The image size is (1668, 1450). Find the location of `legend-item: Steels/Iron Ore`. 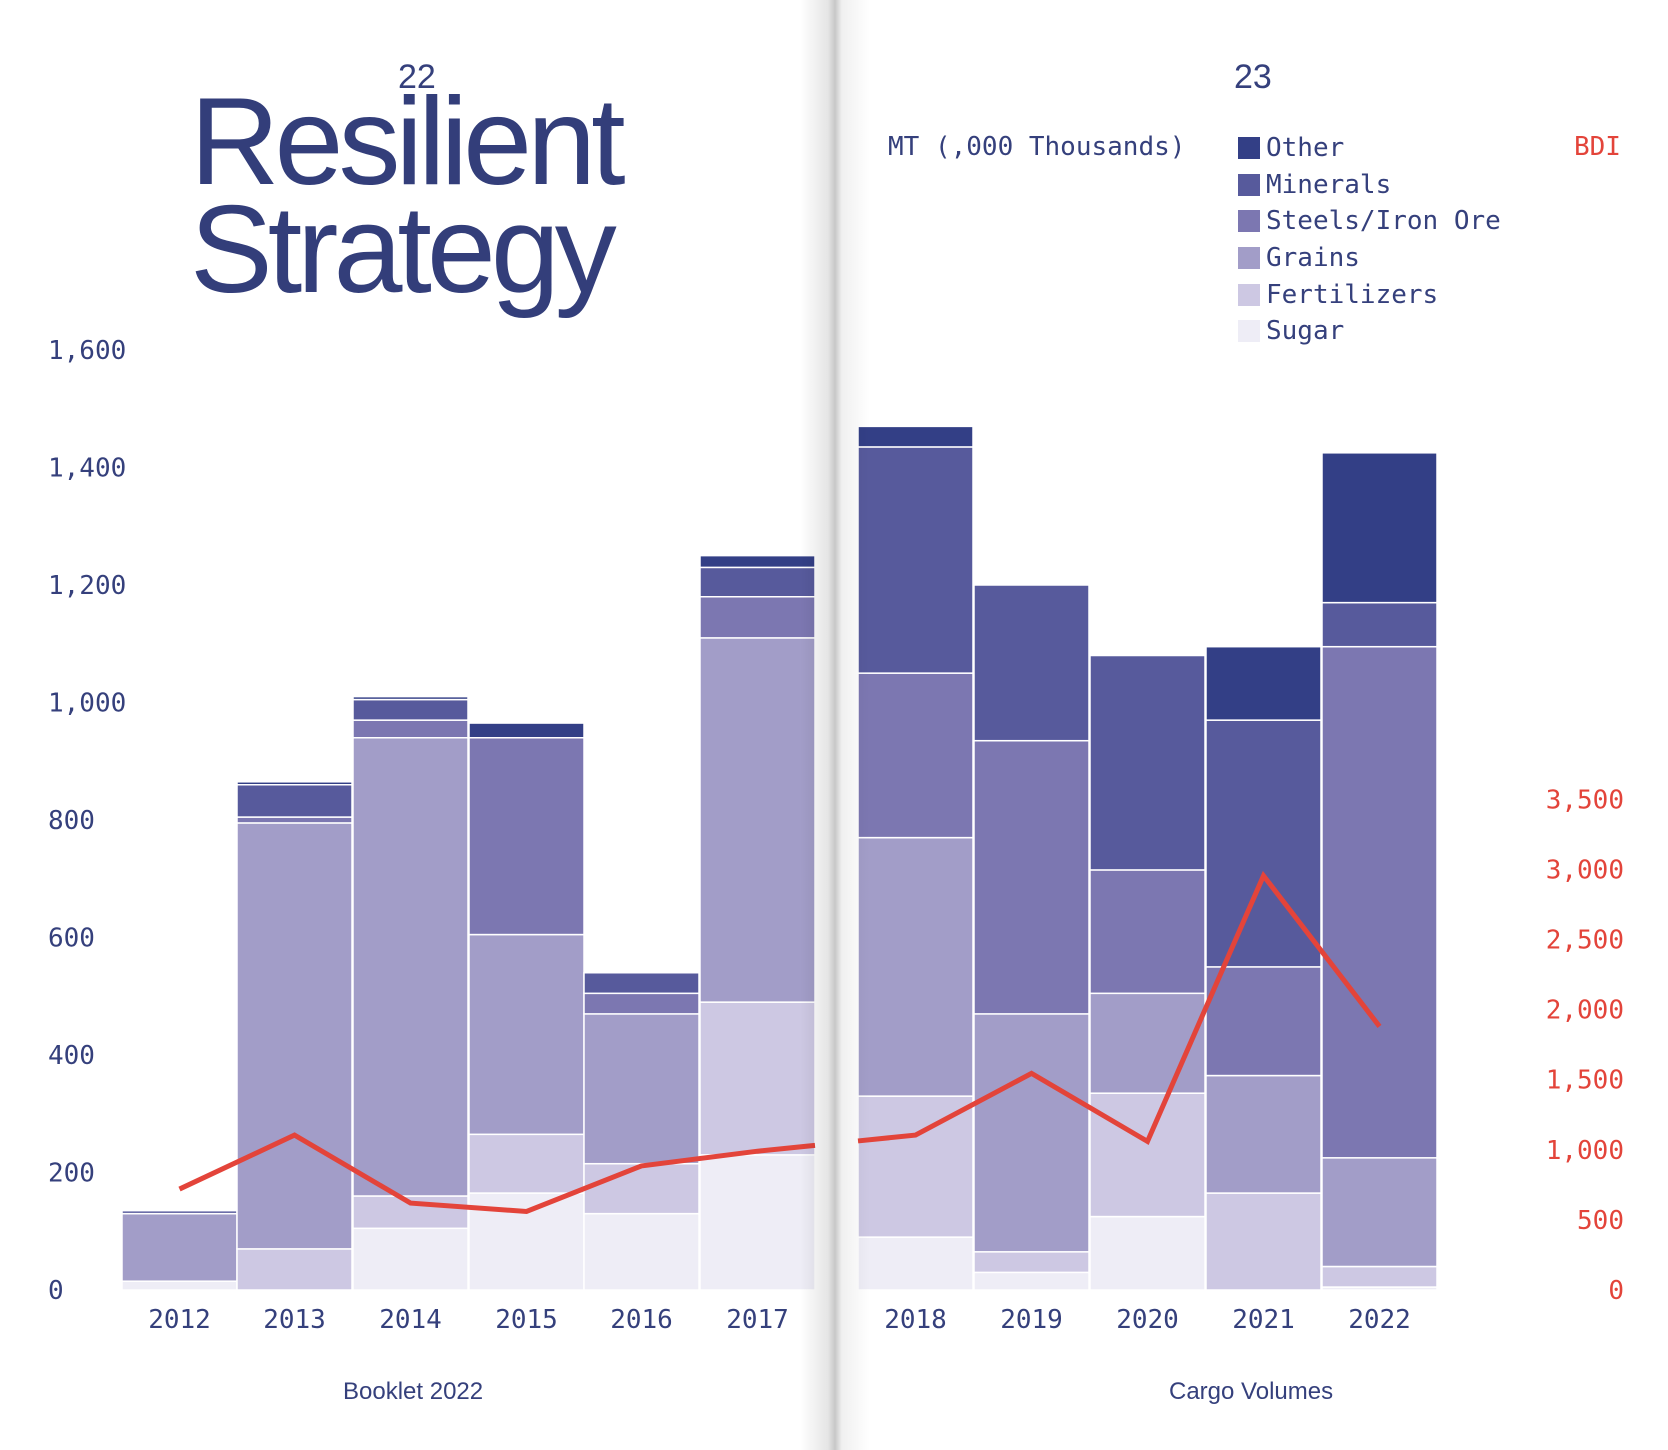

legend-item: Steels/Iron Ore is located at coordinates (1369, 221).